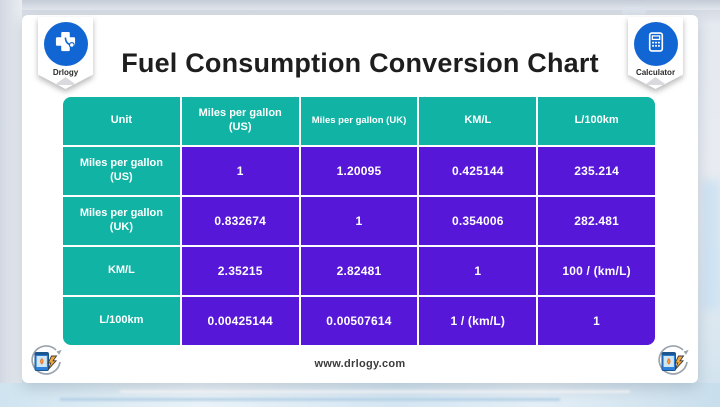  What do you see at coordinates (359, 121) in the screenshot?
I see `column-header-mpg-uk: Miles per gallon (UK)` at bounding box center [359, 121].